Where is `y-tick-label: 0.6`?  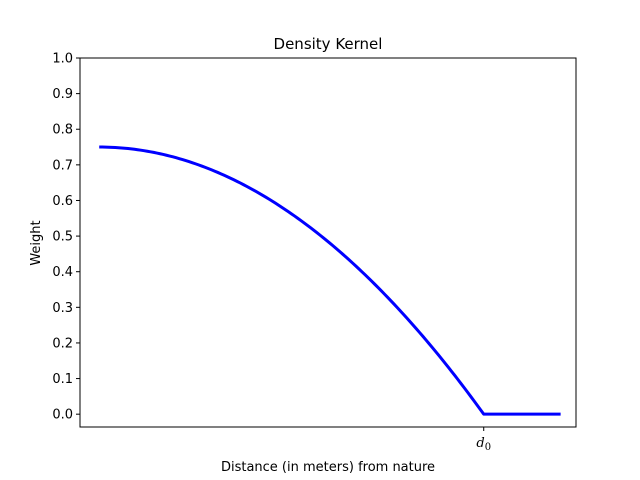 y-tick-label: 0.6 is located at coordinates (62, 201).